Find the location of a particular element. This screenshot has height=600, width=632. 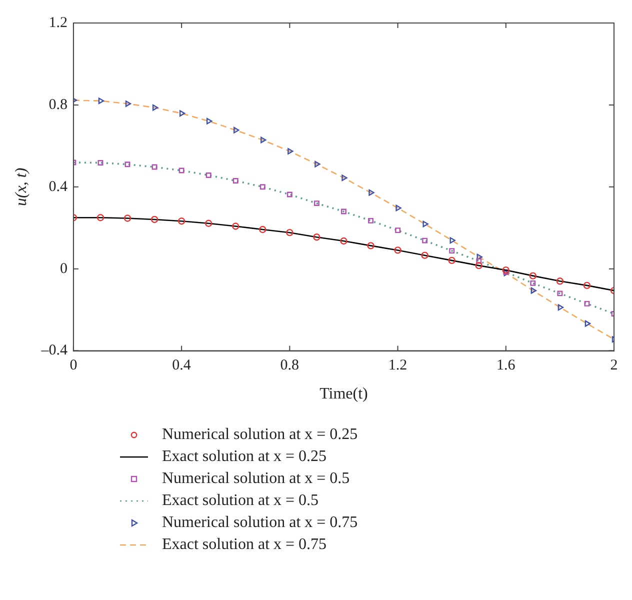

y-tick-label: –0.4 is located at coordinates (54, 350).